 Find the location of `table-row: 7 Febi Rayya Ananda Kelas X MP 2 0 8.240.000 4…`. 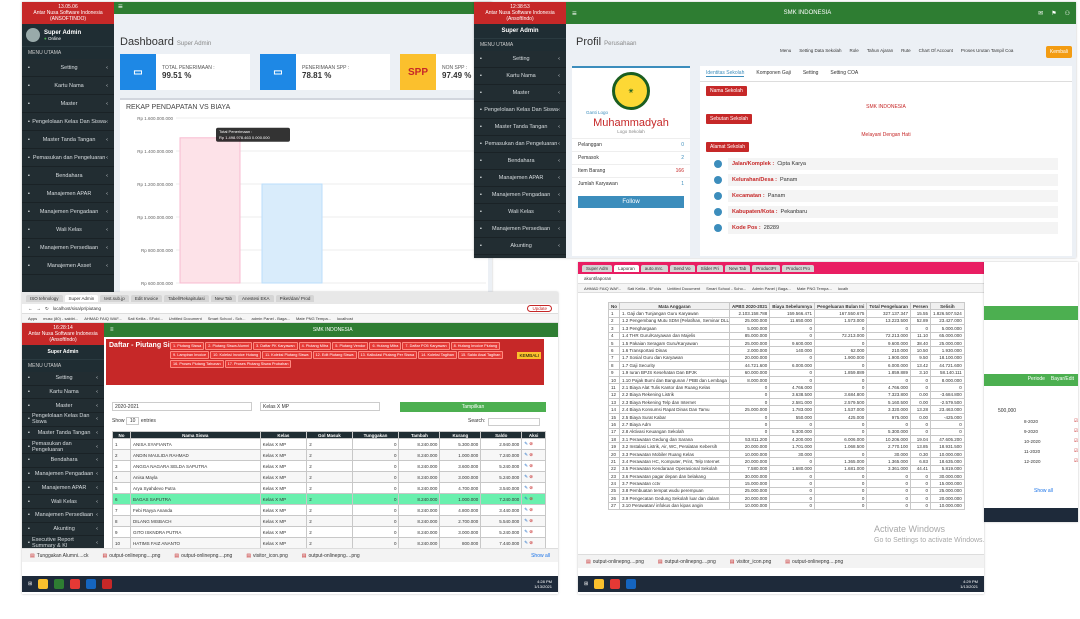

table-row: 7 Febi Rayya Ananda Kelas X MP 2 0 8.240.000 4… is located at coordinates (329, 510).